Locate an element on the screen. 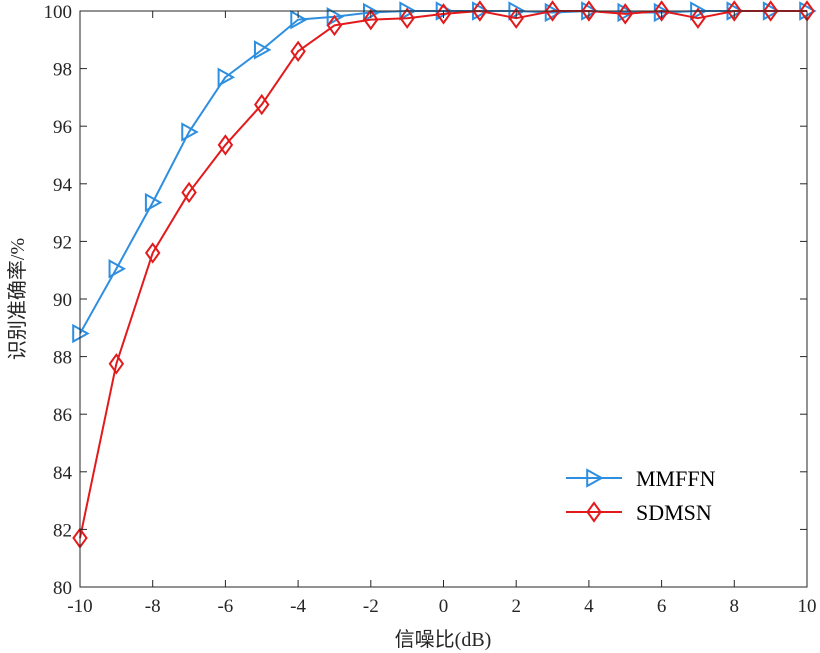 Image resolution: width=820 pixels, height=653 pixels. x-tick-labels: -10 -8 -6 -4 -2 0 2 4 6 8 10 is located at coordinates (441, 606).